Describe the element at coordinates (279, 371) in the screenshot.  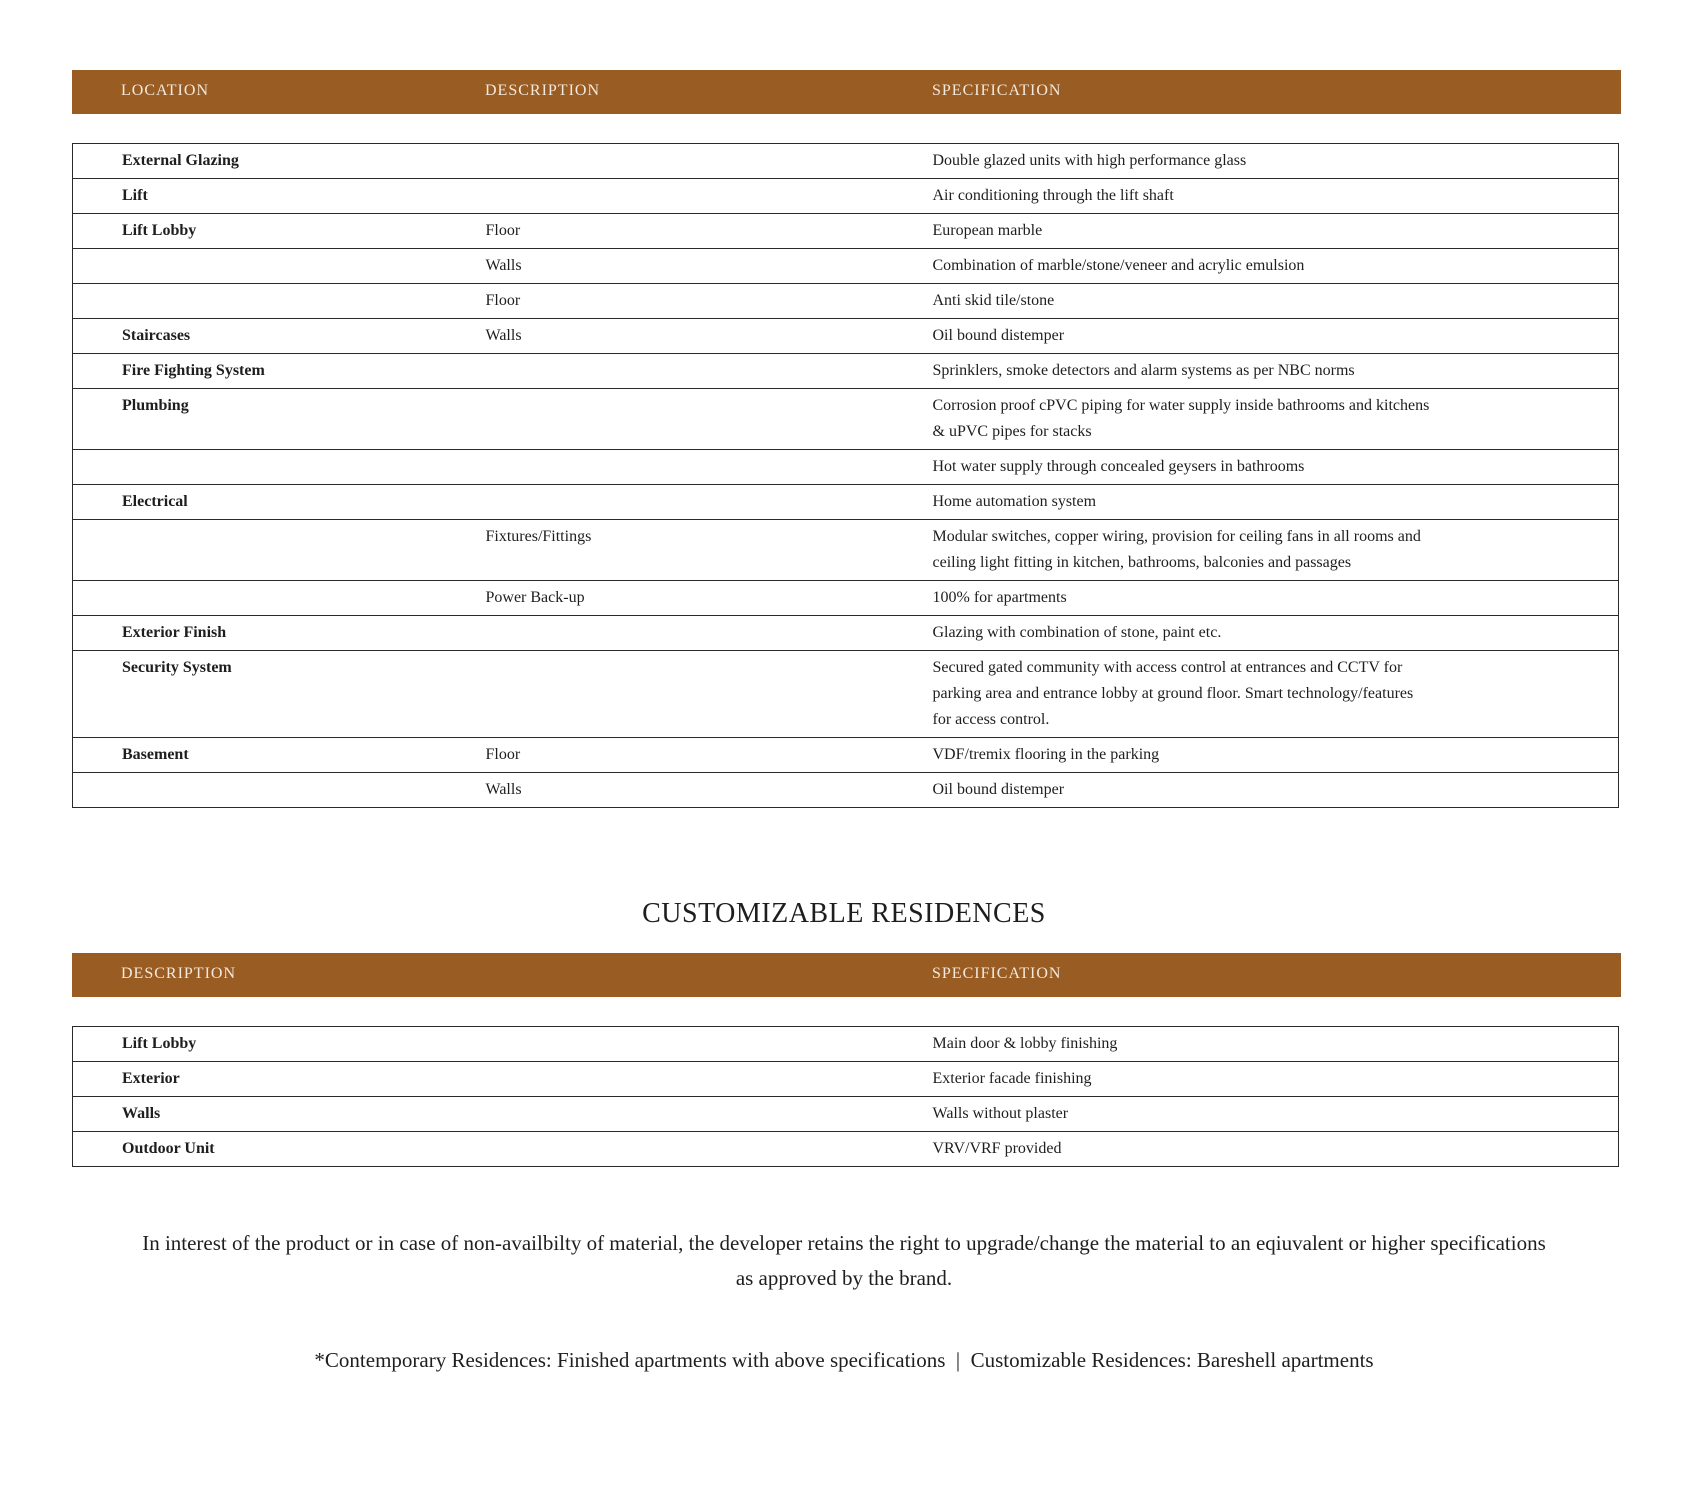
I see `location-cell: Fire Fighting System` at that location.